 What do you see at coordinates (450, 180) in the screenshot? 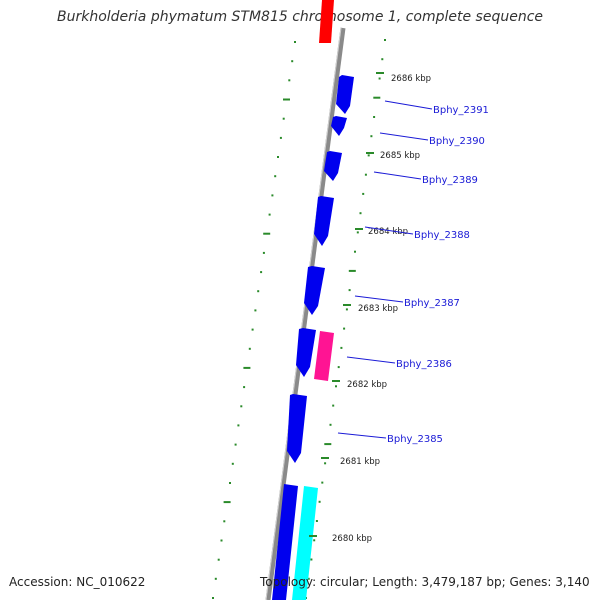
I see `gene-label-bphy-2389: Bphy_2389` at bounding box center [450, 180].